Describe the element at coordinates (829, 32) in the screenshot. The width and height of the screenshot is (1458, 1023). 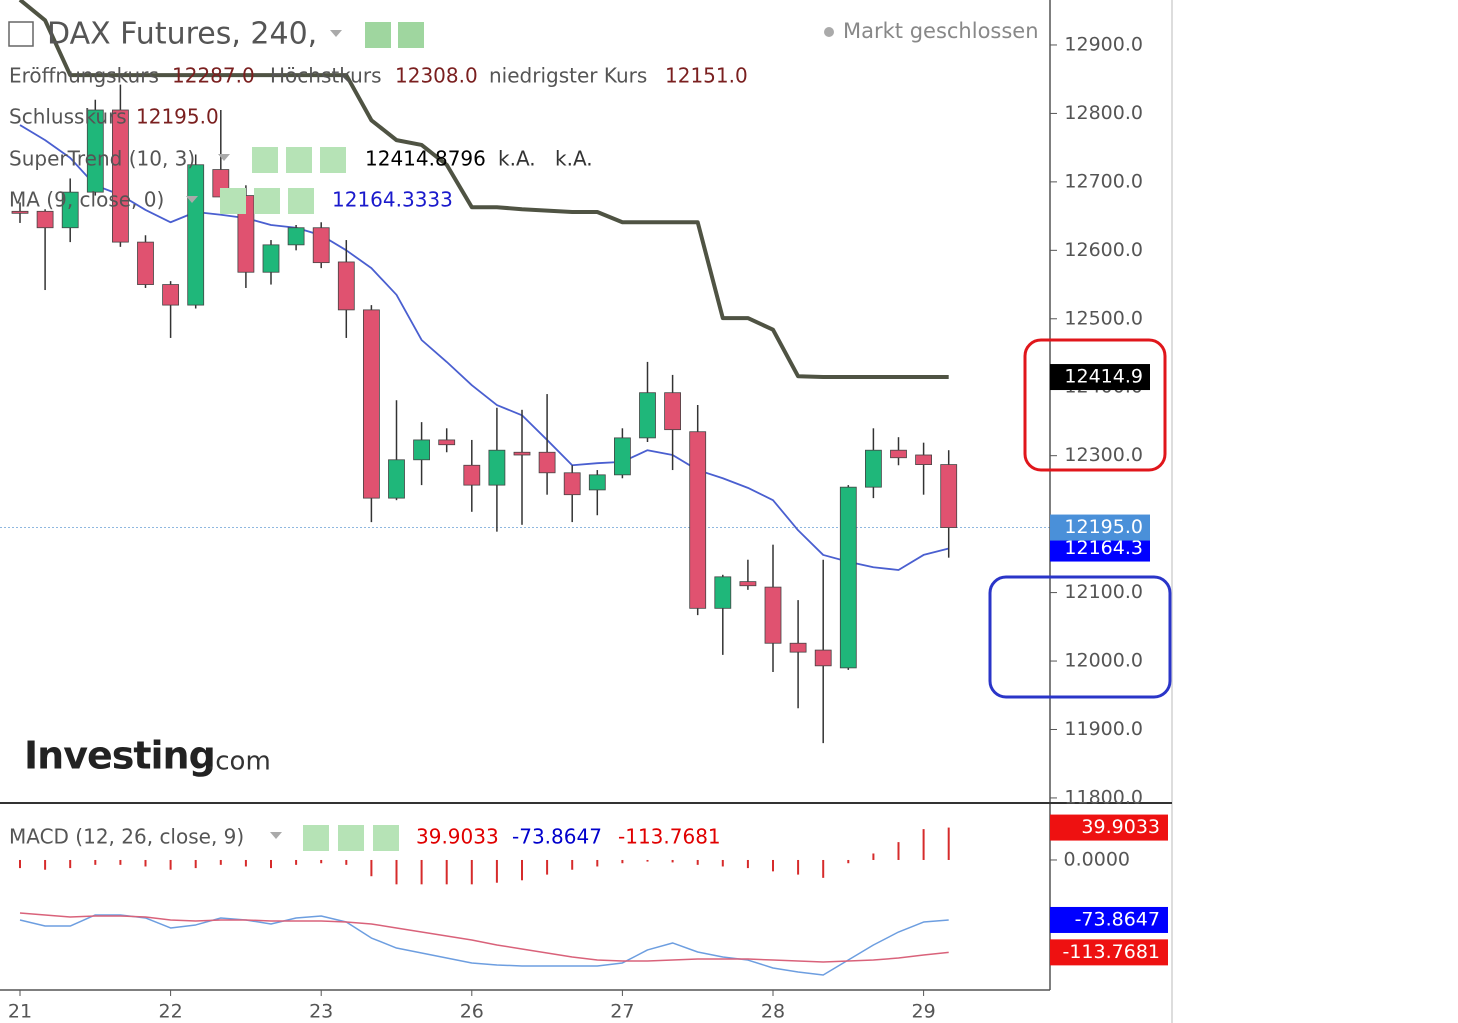
I see `status-dot` at that location.